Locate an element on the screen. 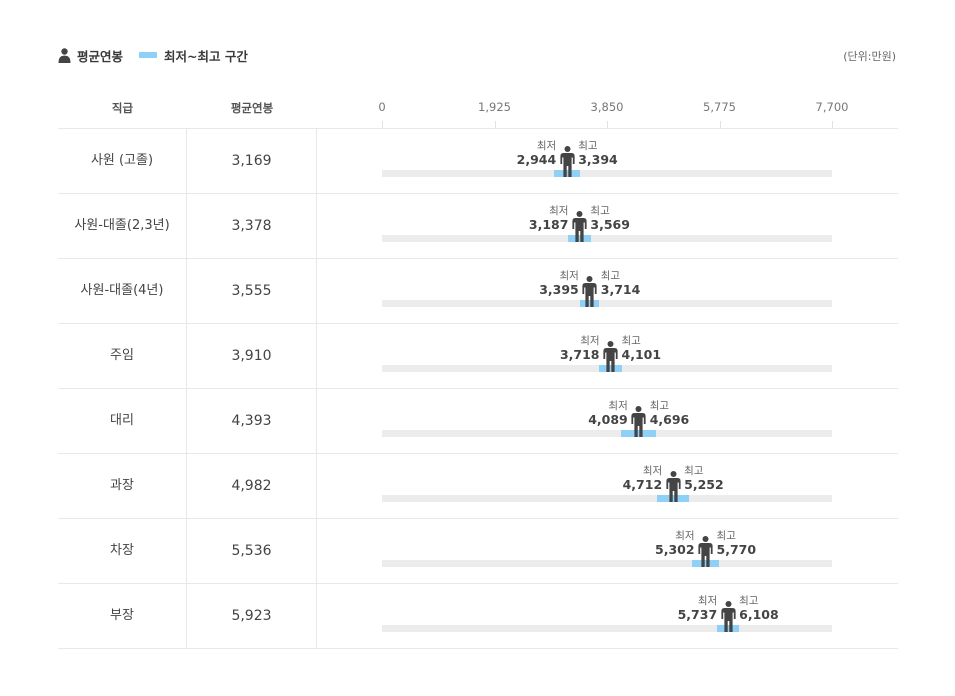 The width and height of the screenshot is (955, 696). max-value: 5,770 is located at coordinates (736, 549).